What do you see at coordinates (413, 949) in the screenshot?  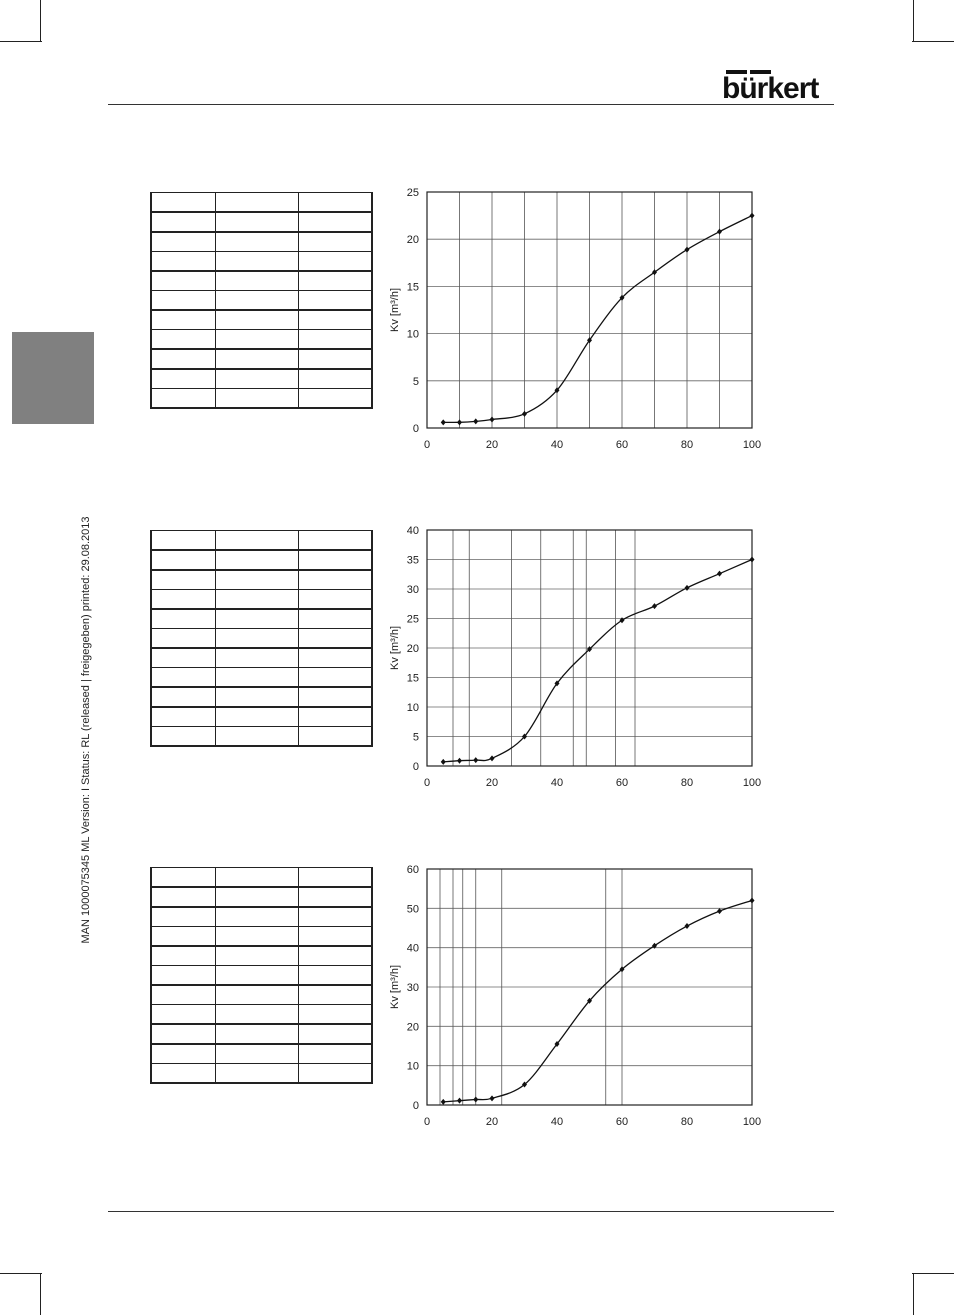 I see `y-tick-label: 40` at bounding box center [413, 949].